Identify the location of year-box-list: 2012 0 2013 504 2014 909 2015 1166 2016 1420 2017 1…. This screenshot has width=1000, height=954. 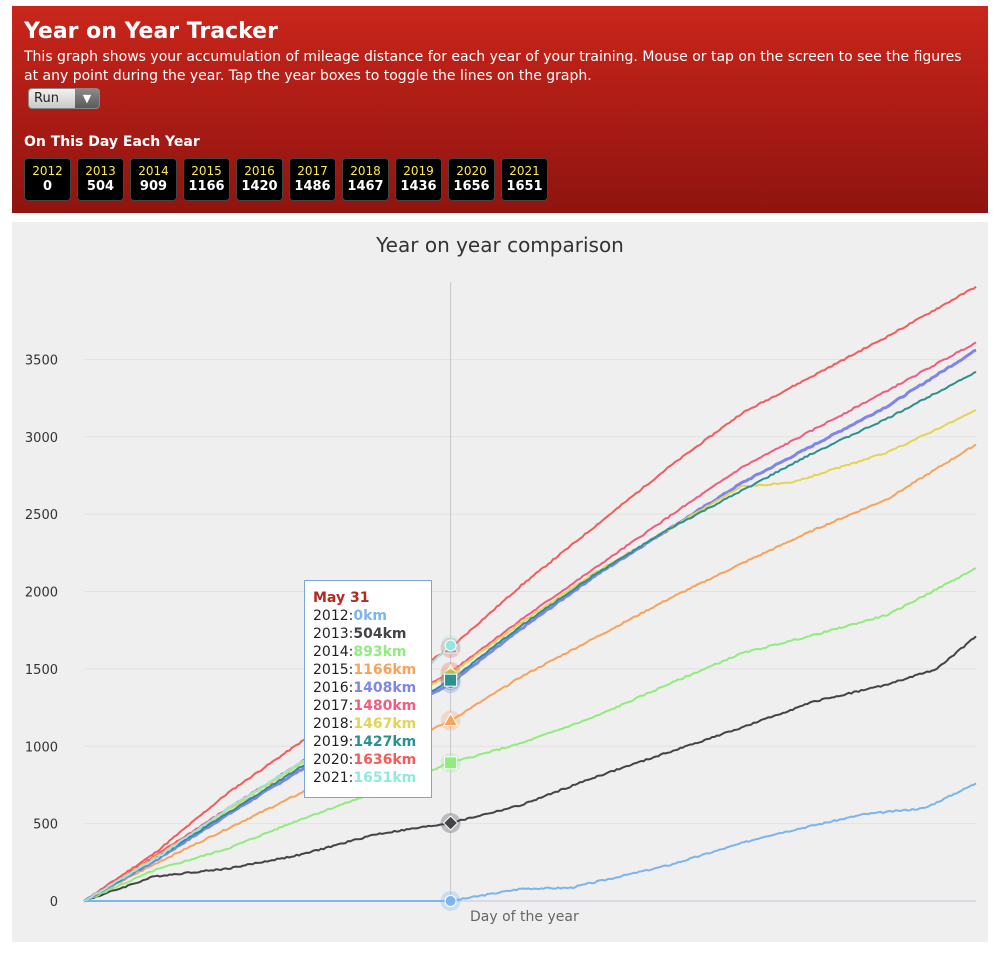
(286, 179).